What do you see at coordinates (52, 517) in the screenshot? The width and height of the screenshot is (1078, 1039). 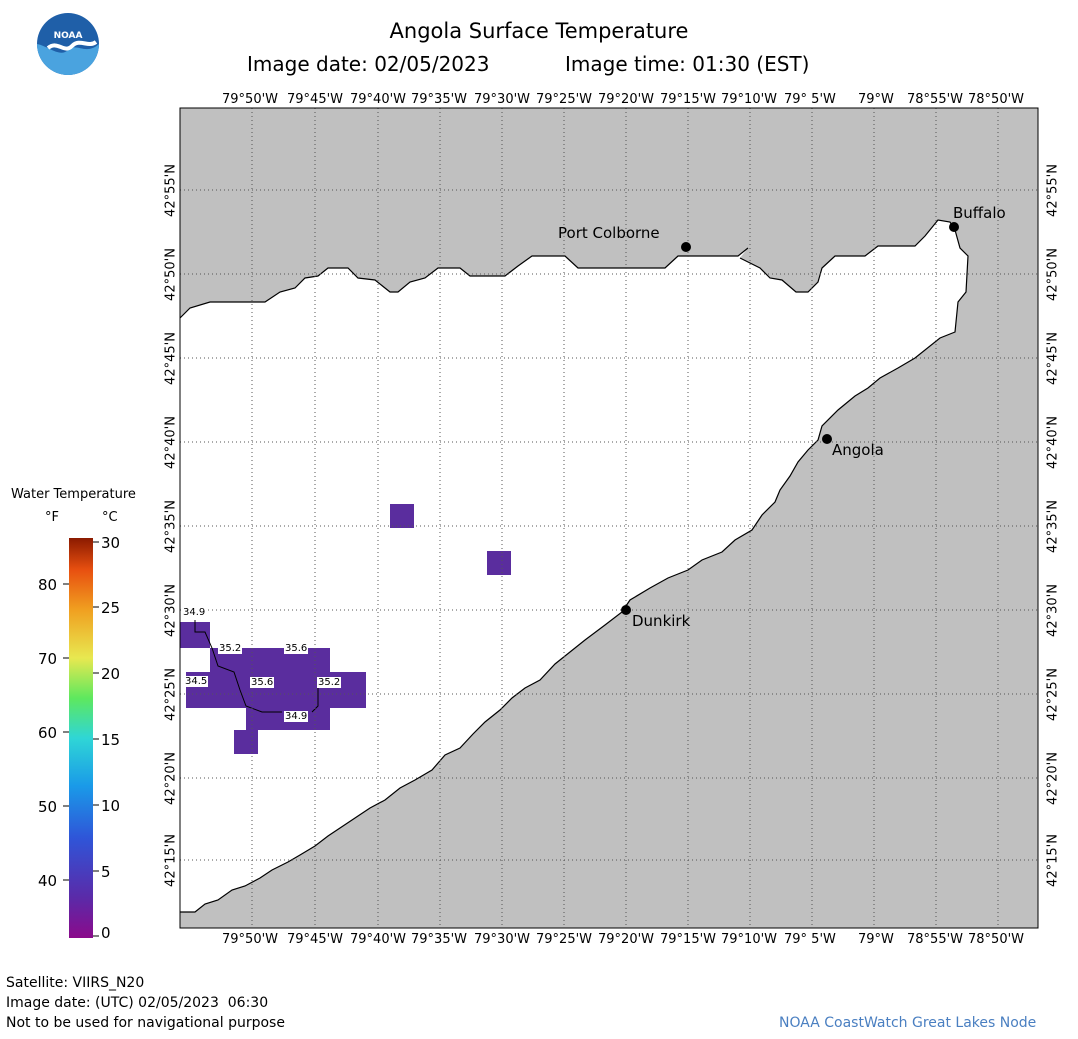 I see `legend-unit-f: °F` at bounding box center [52, 517].